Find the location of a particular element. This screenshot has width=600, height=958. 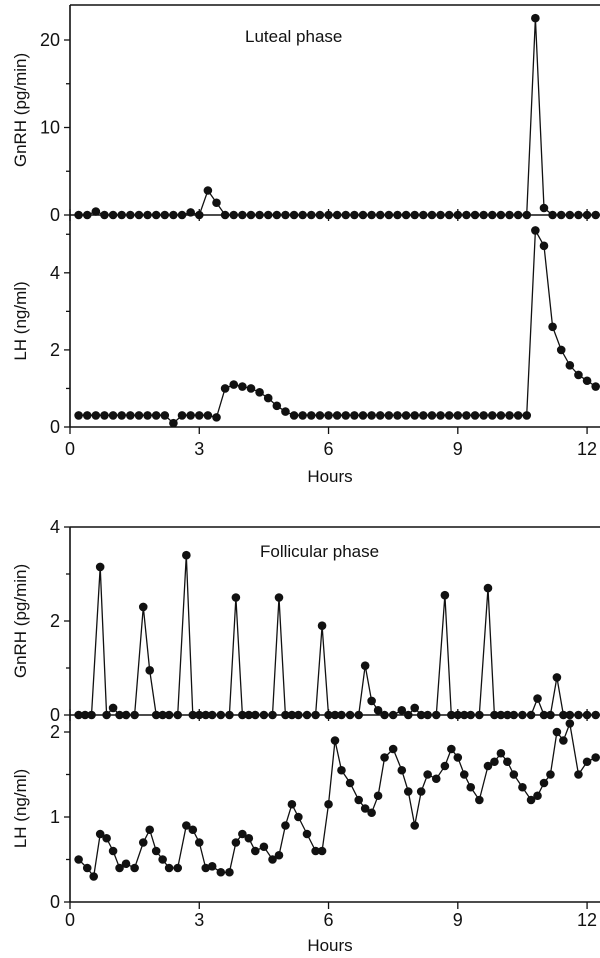

y-tick-label: 10 is located at coordinates (50, 128).